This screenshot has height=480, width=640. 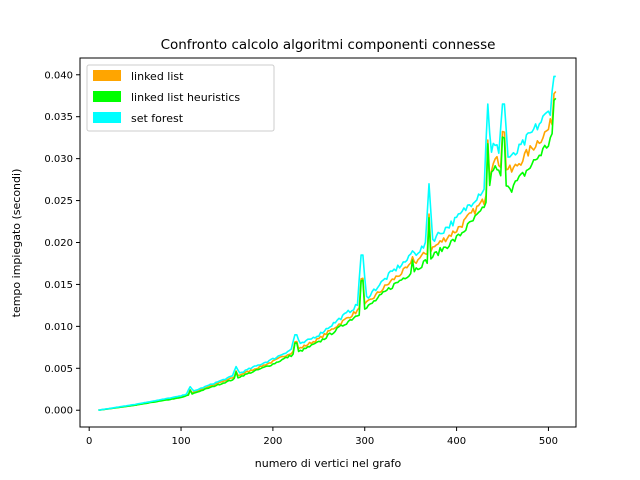 I want to click on x-tick-label: 500, so click(x=548, y=441).